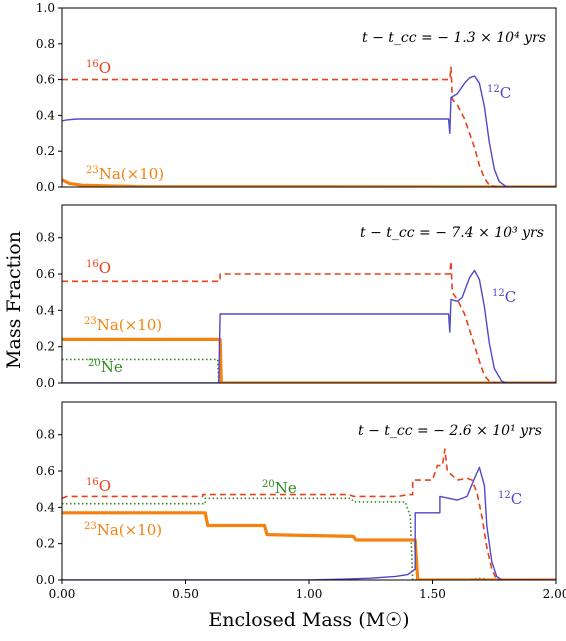 This screenshot has height=641, width=566. I want to click on y-axis-title: Mass Fraction, so click(14, 300).